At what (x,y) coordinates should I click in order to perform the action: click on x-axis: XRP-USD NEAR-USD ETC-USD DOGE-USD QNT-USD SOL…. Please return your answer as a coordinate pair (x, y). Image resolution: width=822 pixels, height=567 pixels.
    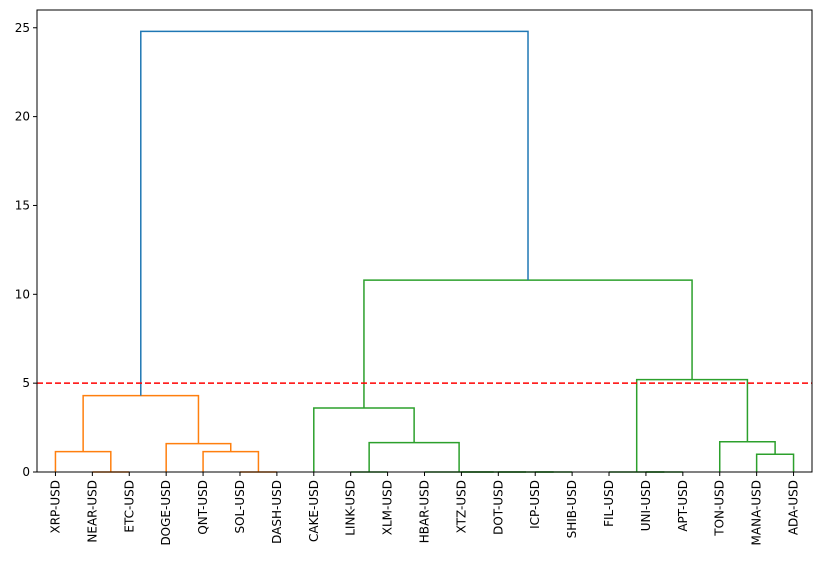
    Looking at the image, I should click on (424, 509).